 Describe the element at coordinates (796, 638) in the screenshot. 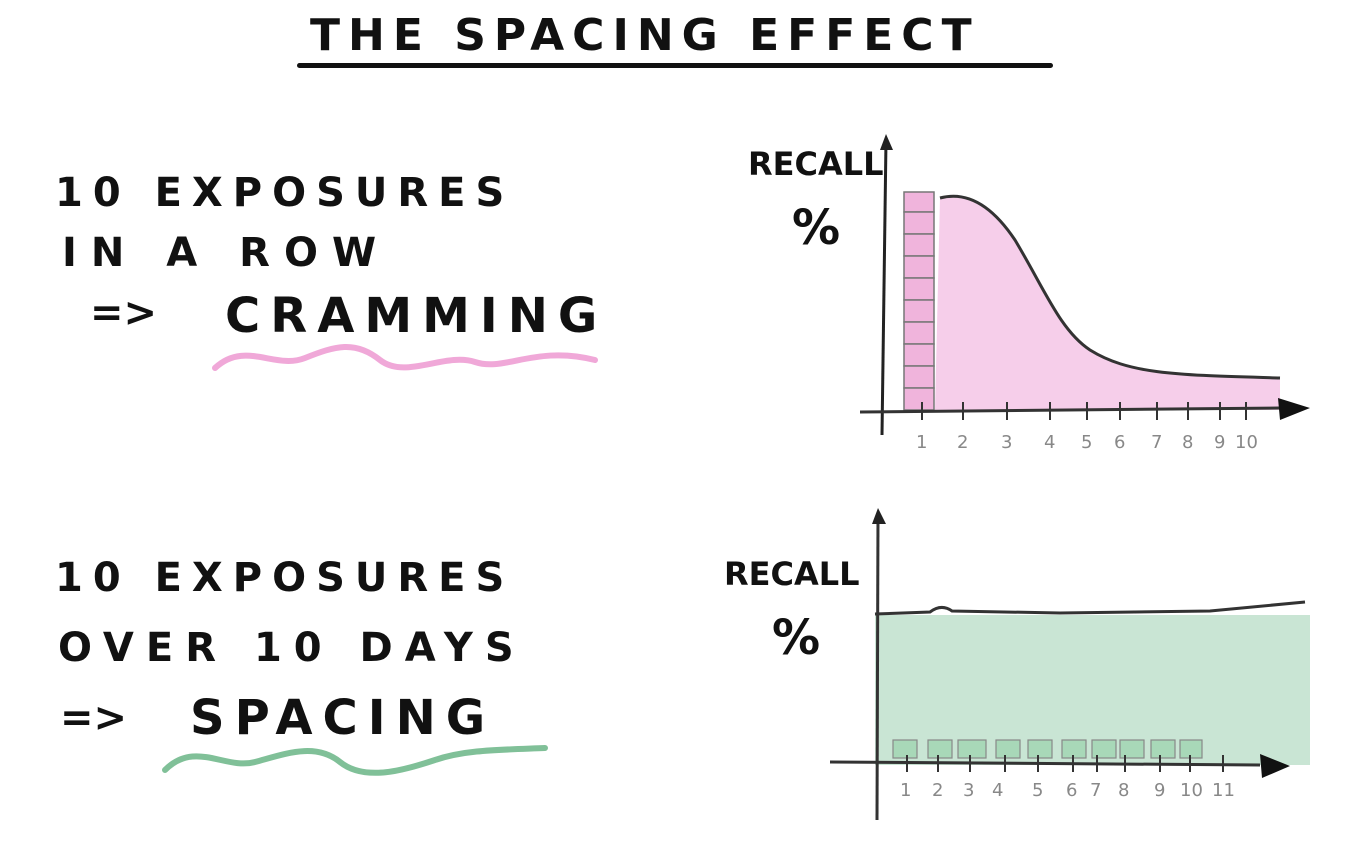

I see `chart2-yunit: %` at that location.